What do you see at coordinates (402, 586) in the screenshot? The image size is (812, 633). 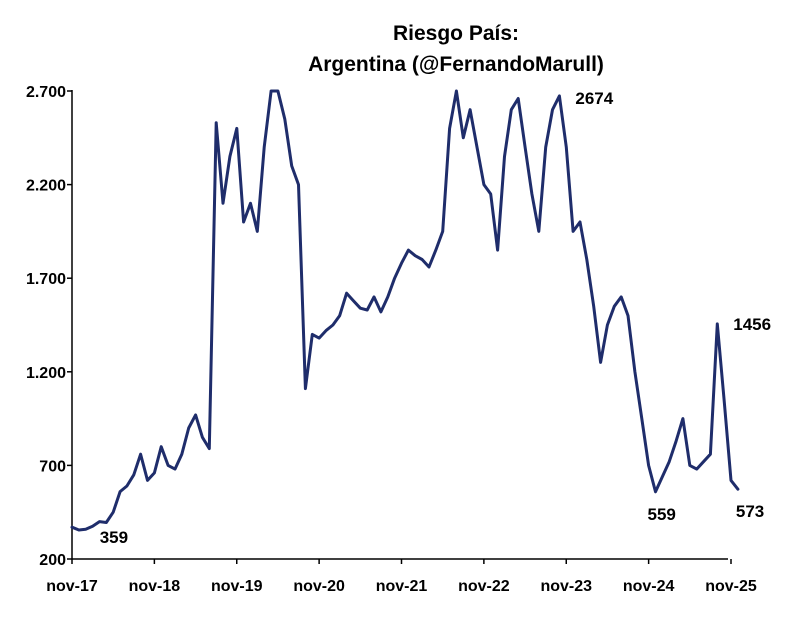 I see `x-tick-label: nov-21` at bounding box center [402, 586].